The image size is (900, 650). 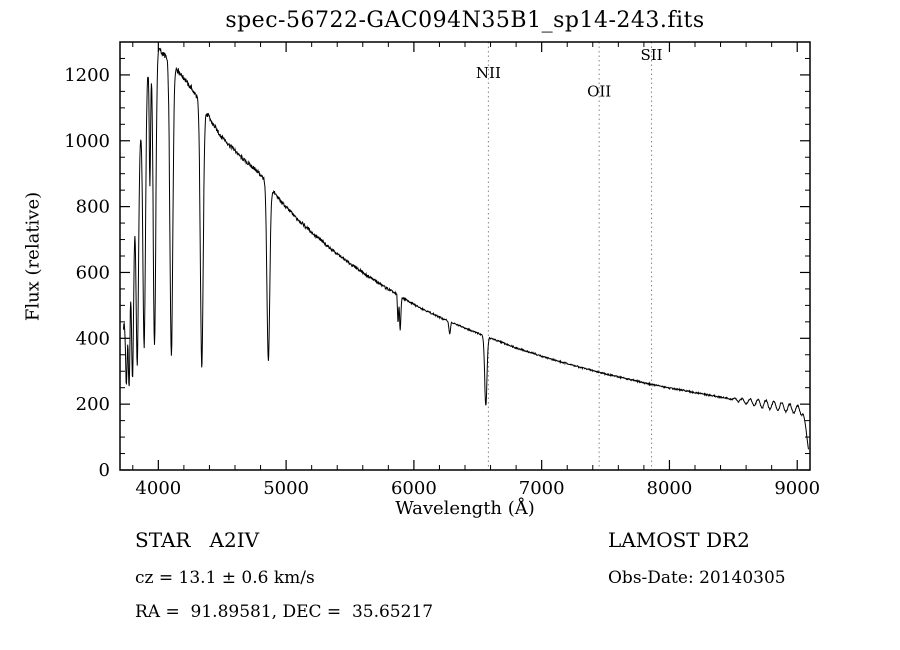 What do you see at coordinates (542, 488) in the screenshot?
I see `x-tick-label: 7000` at bounding box center [542, 488].